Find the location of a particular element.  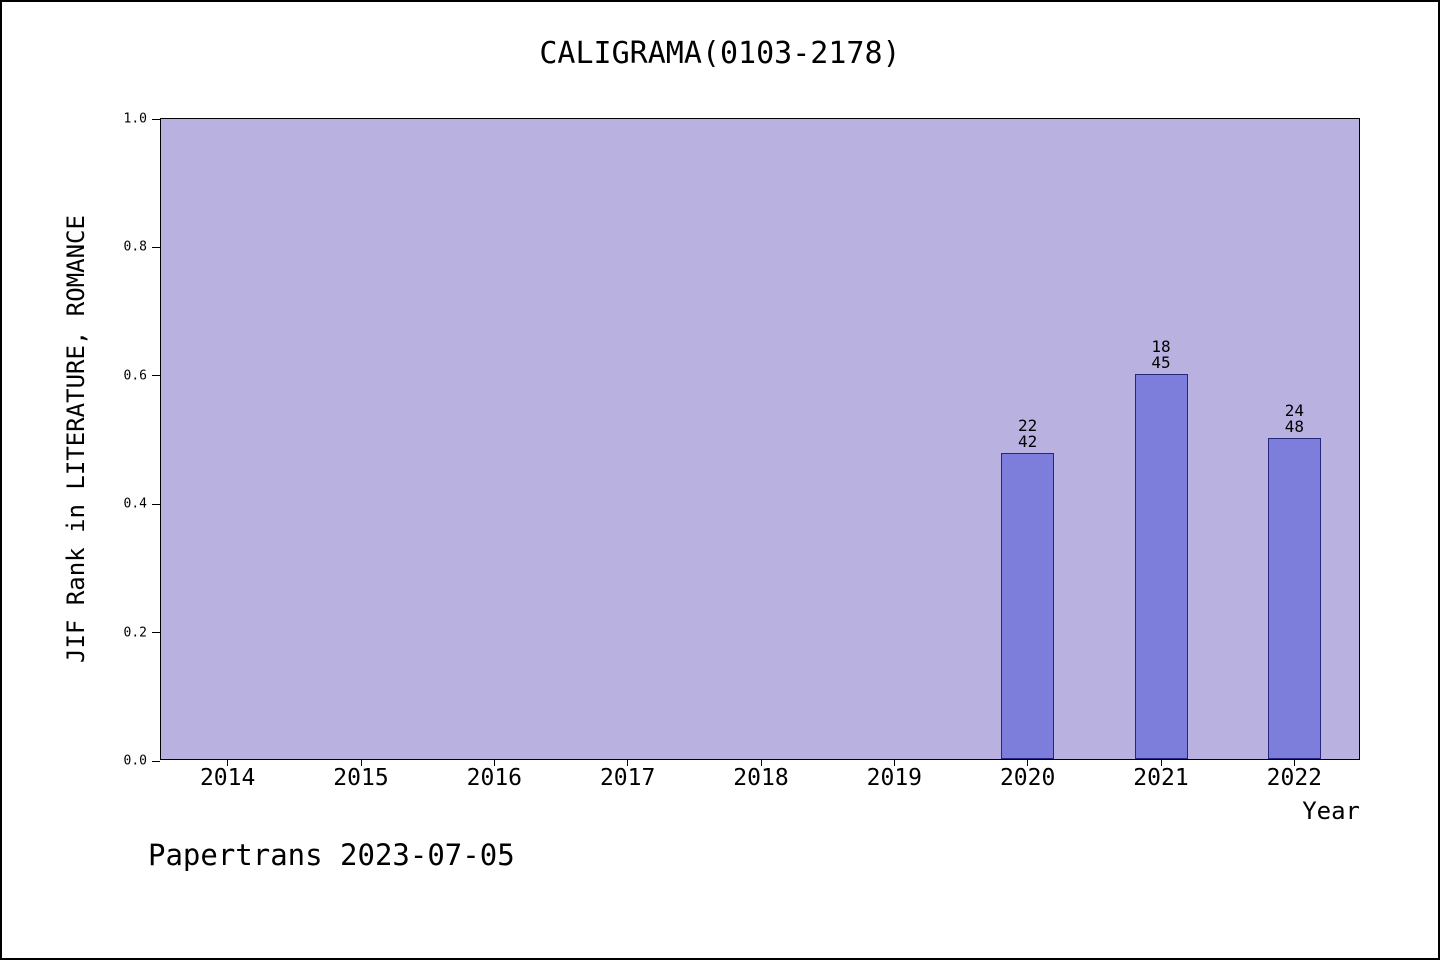

bar-2022 is located at coordinates (1294, 598).